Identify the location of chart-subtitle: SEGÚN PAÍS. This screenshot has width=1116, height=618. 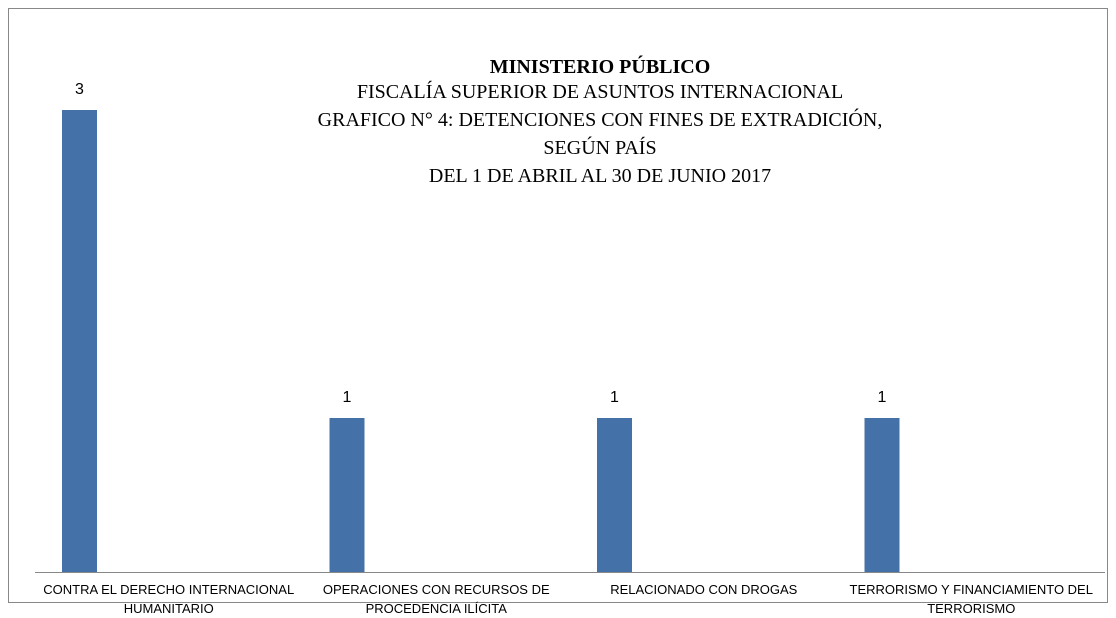
(599, 147).